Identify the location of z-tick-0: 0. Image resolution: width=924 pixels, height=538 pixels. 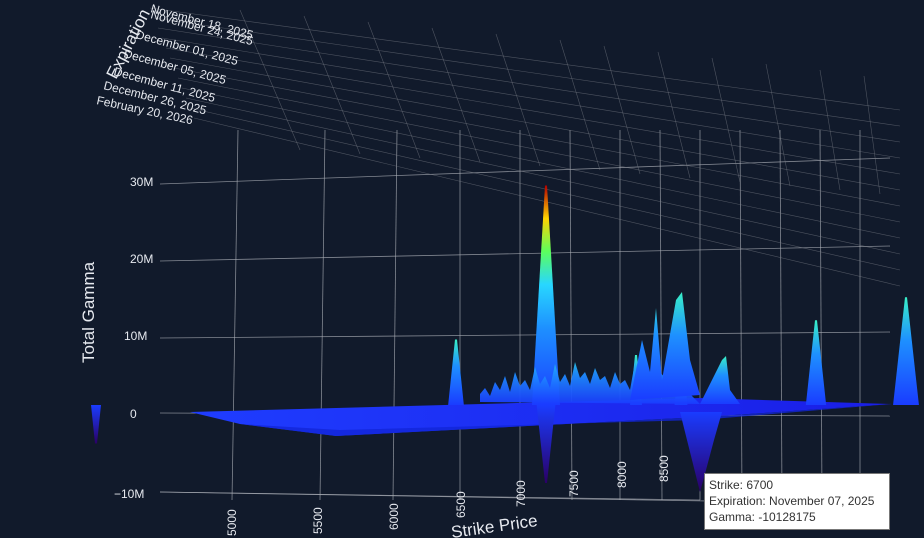
(133, 414).